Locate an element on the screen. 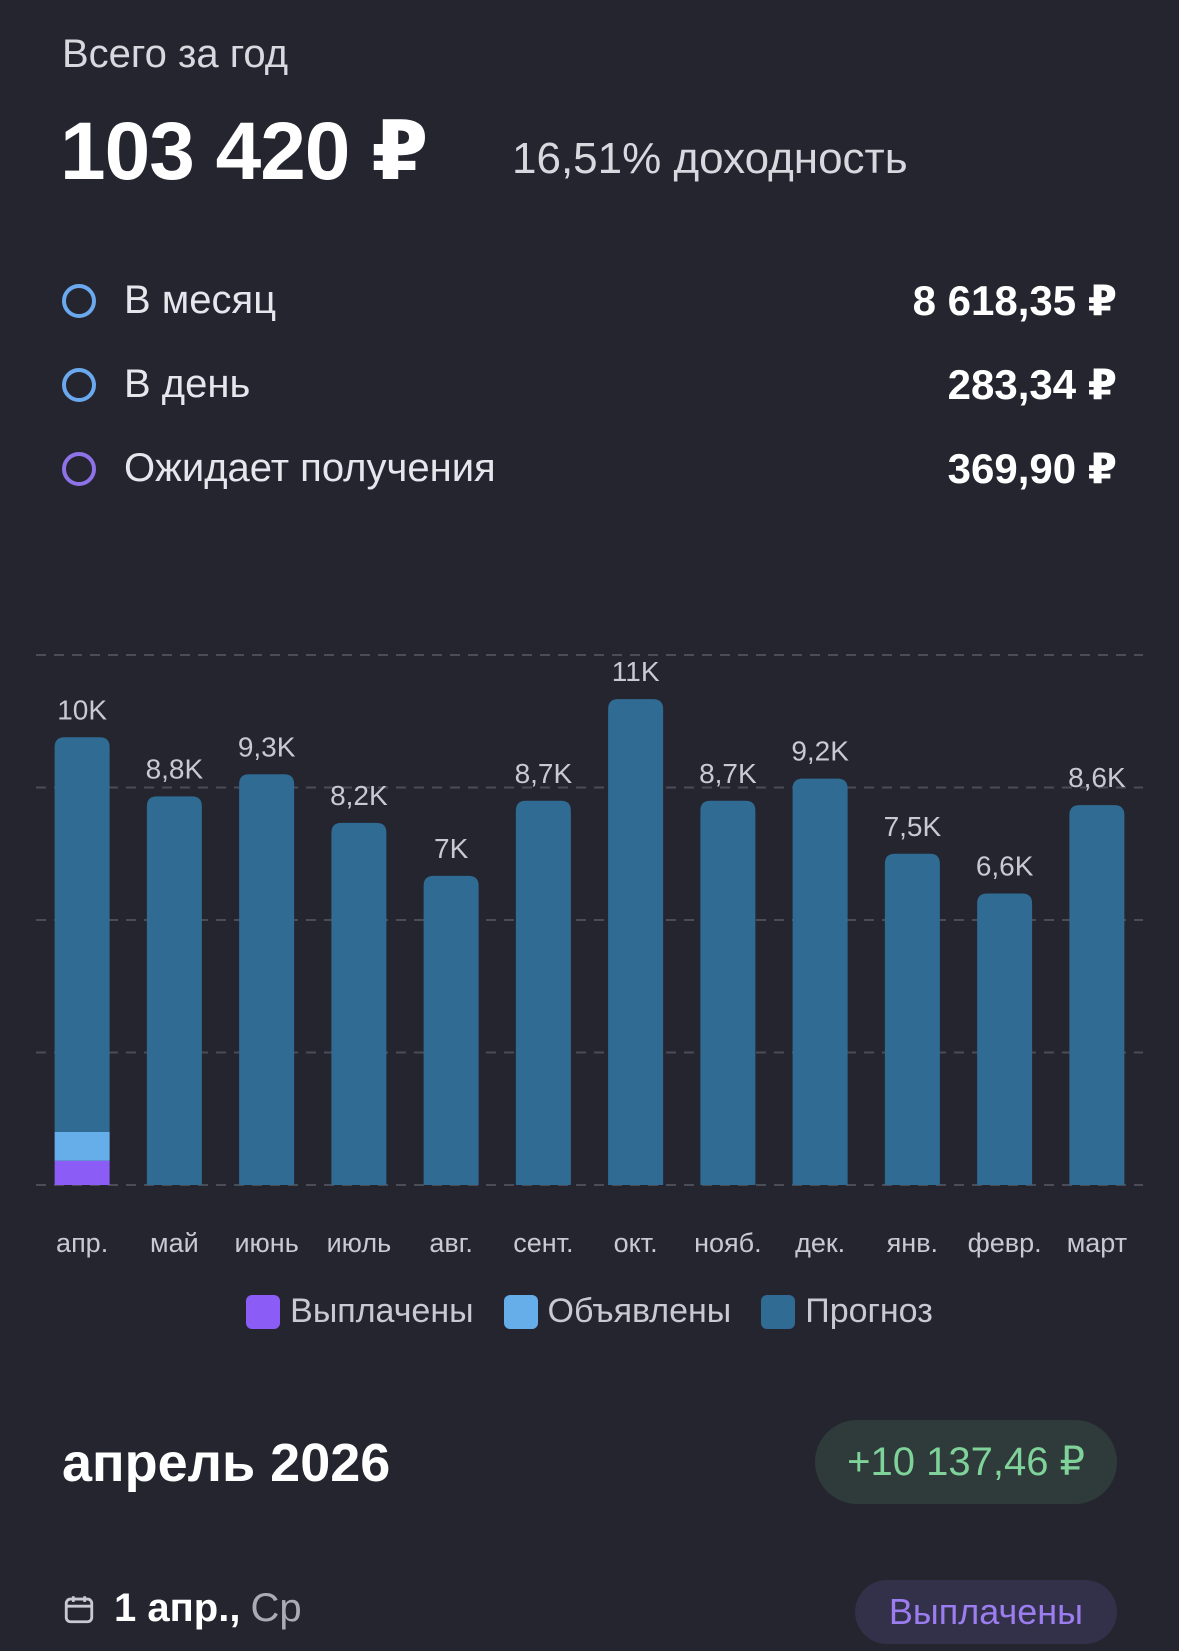 The height and width of the screenshot is (1651, 1179). calendar-icon is located at coordinates (79, 1609).